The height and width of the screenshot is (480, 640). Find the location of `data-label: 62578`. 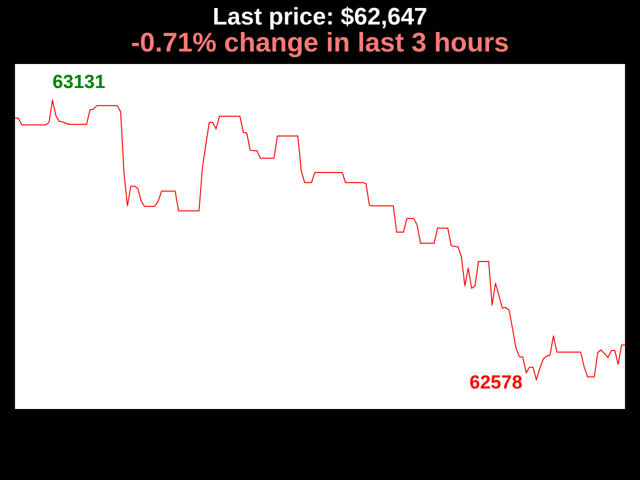

data-label: 62578 is located at coordinates (496, 383).